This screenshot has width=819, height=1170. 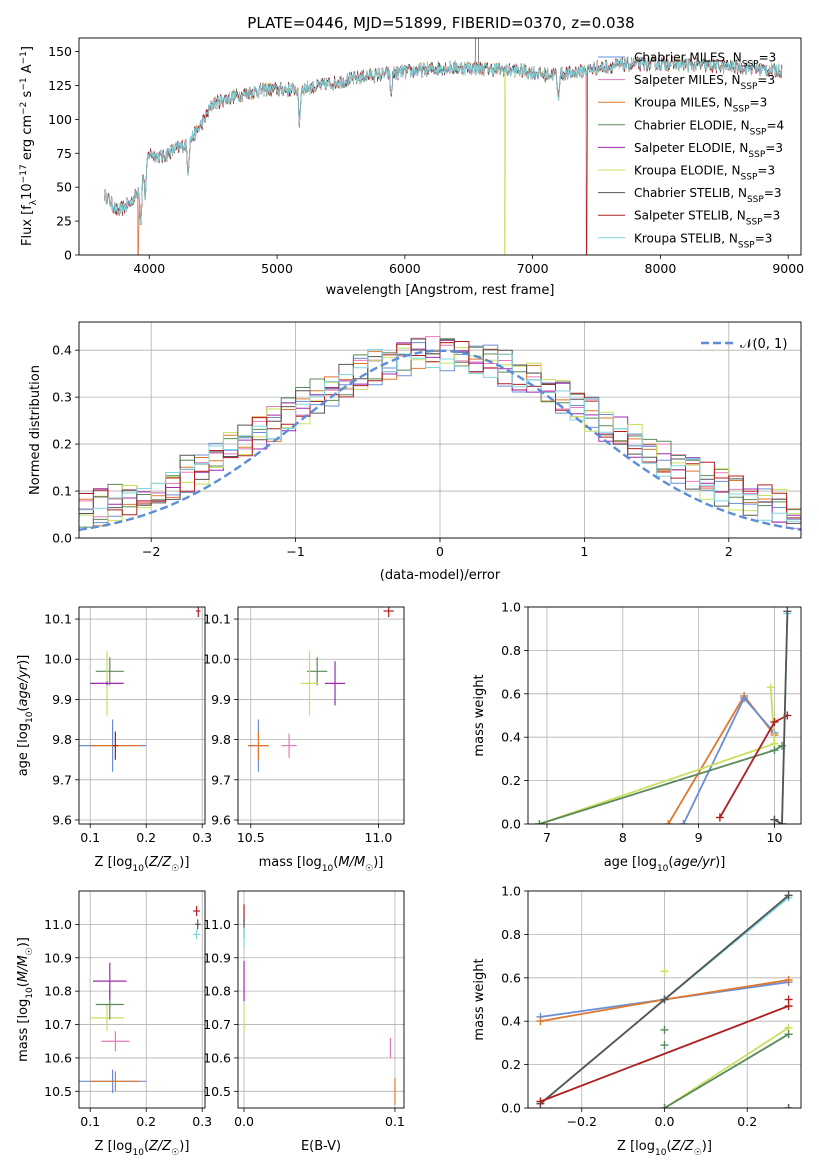 What do you see at coordinates (64, 221) in the screenshot?
I see `y-tick-label: 25` at bounding box center [64, 221].